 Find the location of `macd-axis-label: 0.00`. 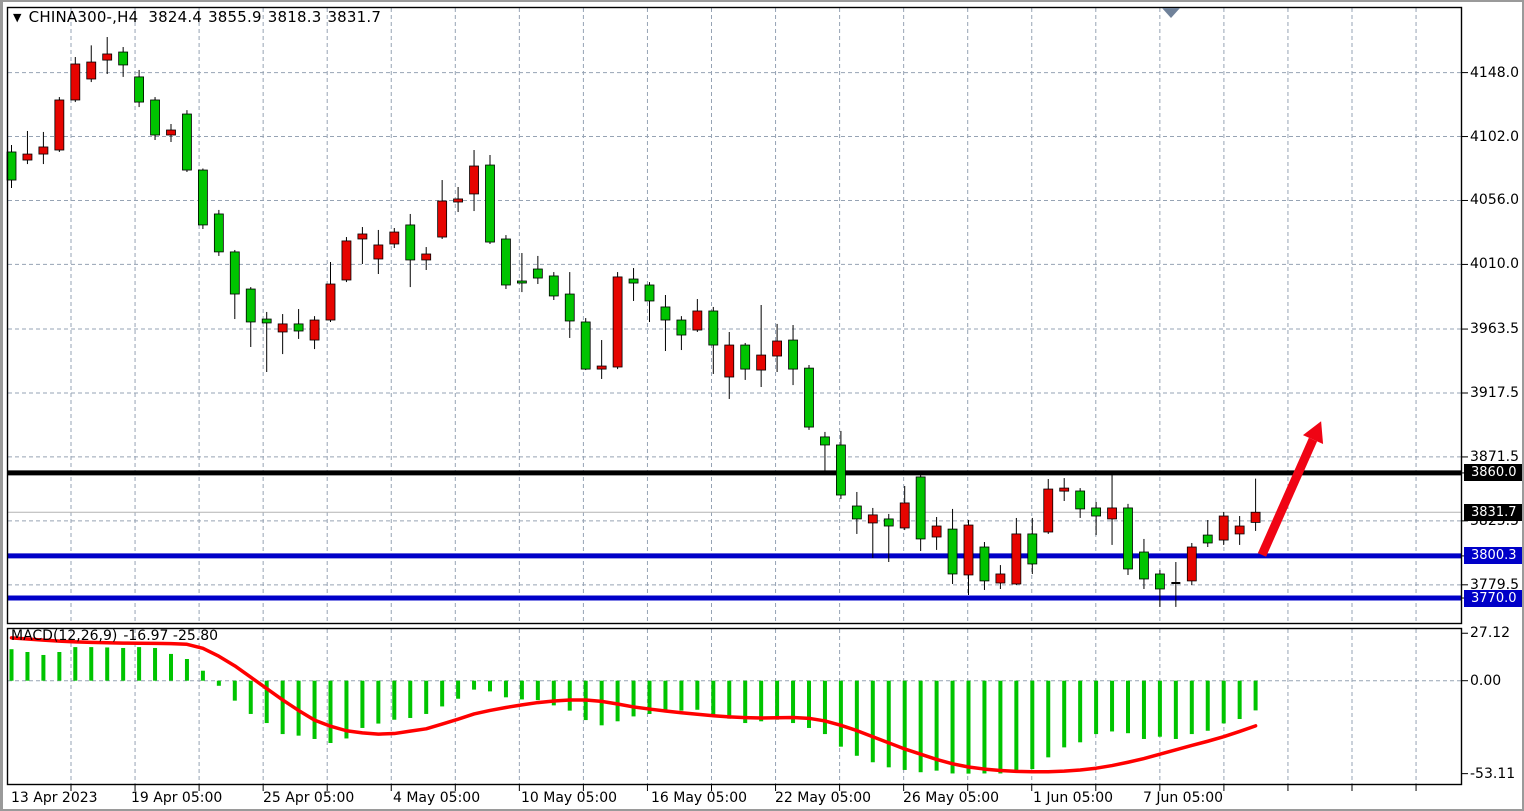

macd-axis-label: 0.00 is located at coordinates (1486, 680).